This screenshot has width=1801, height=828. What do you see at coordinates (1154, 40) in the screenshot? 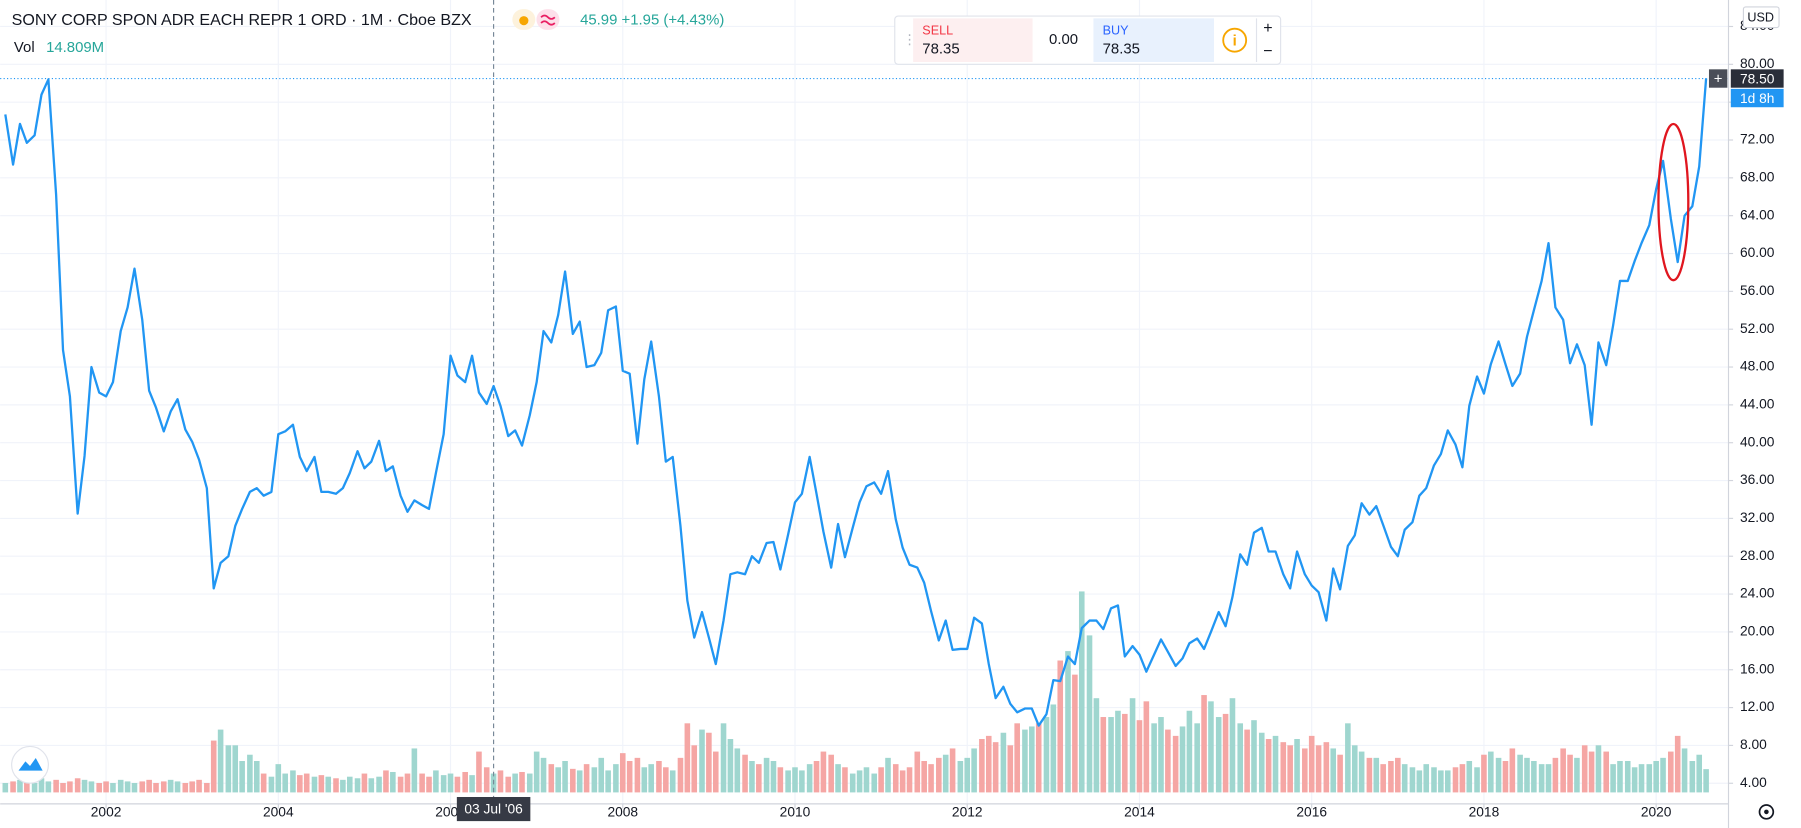
I see `buy-button` at bounding box center [1154, 40].